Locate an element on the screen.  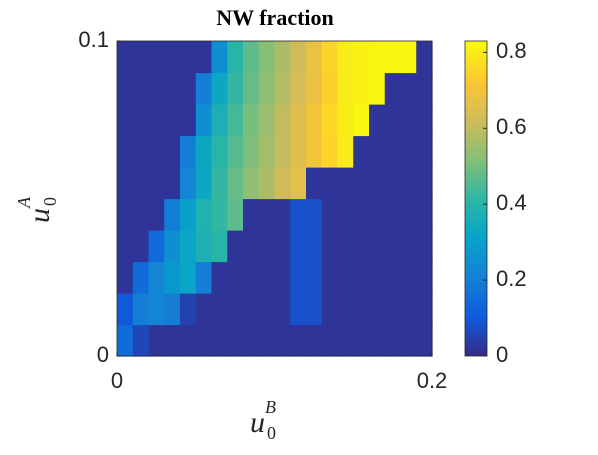
chart-title: NW fraction is located at coordinates (275, 17).